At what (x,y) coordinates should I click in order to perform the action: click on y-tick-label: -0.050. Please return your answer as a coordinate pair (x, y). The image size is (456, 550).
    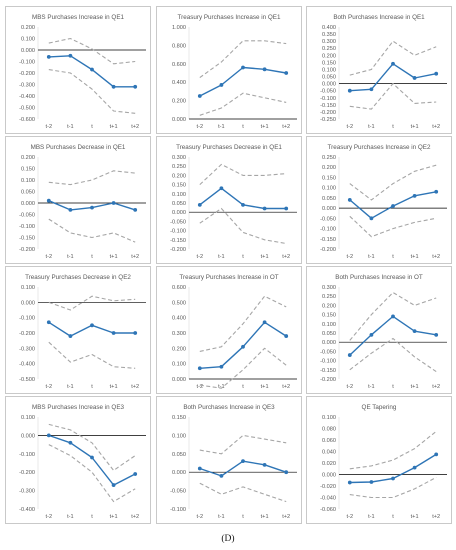
    Looking at the image, I should click on (328, 219).